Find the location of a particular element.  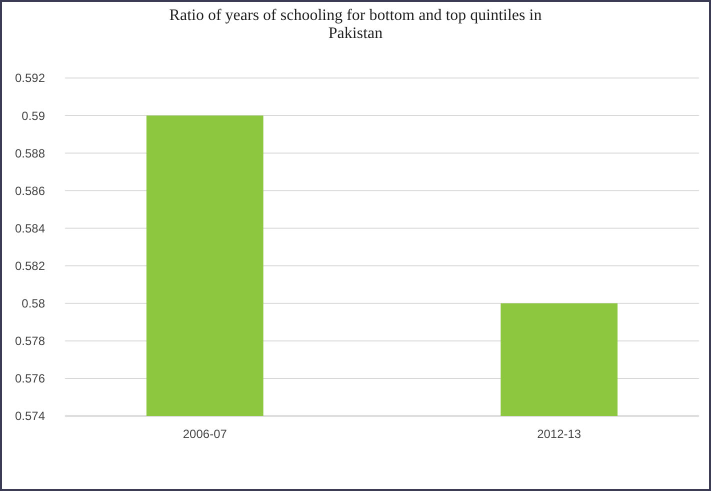

y-tick-label: 0.58 is located at coordinates (34, 303).